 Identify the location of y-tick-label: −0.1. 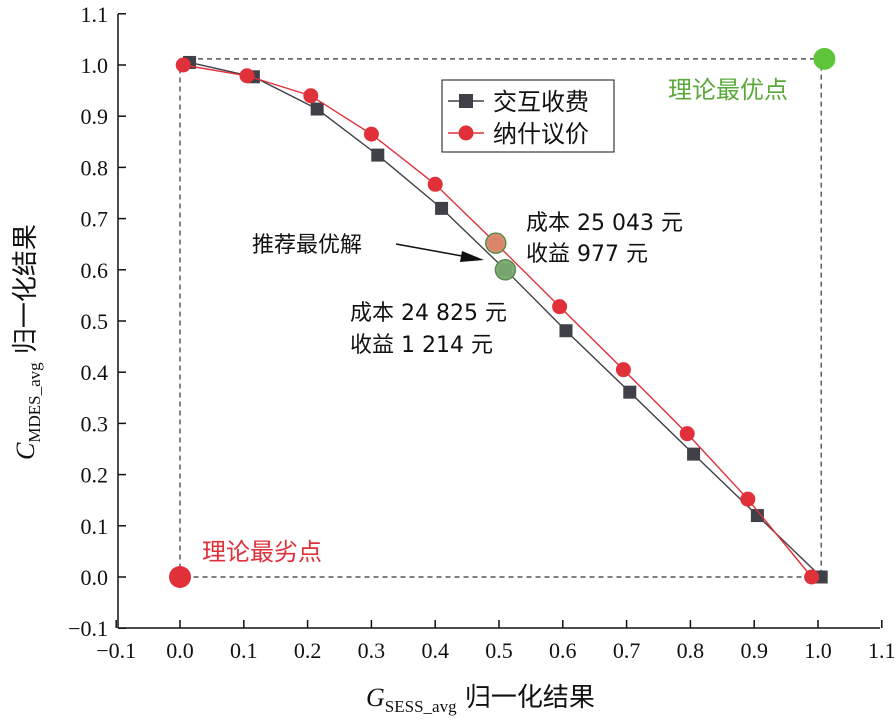
(88, 628).